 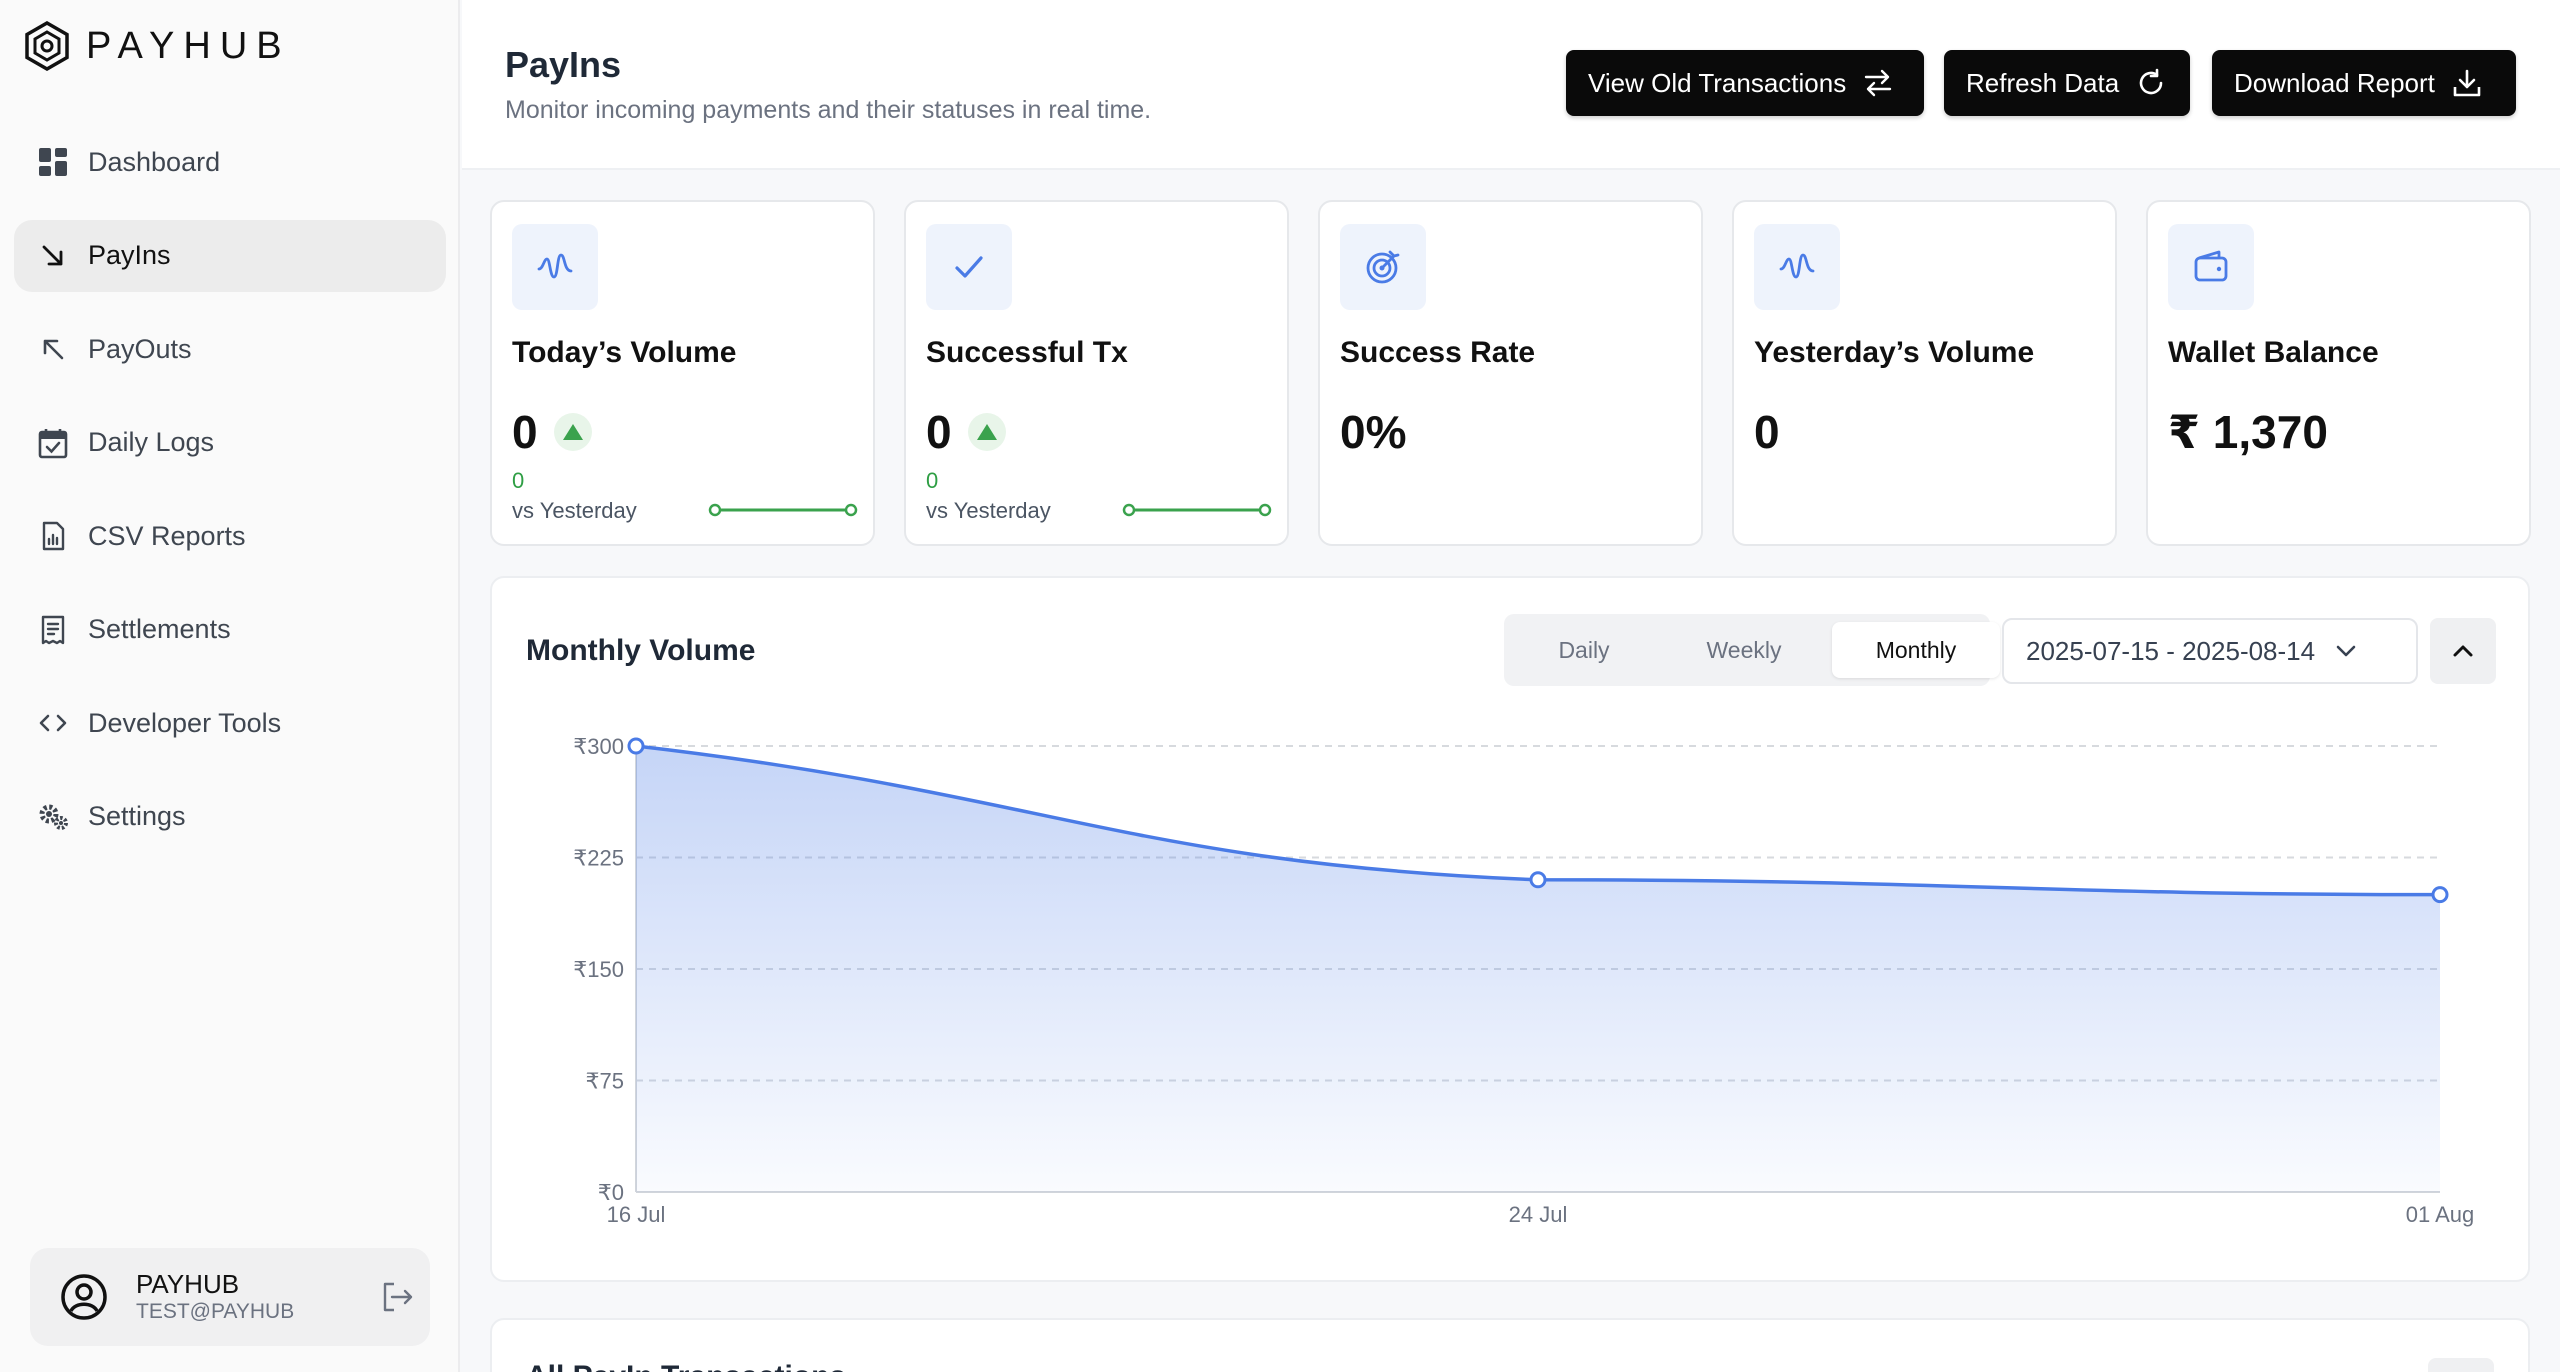 I want to click on hexagon-logo-icon, so click(x=47, y=46).